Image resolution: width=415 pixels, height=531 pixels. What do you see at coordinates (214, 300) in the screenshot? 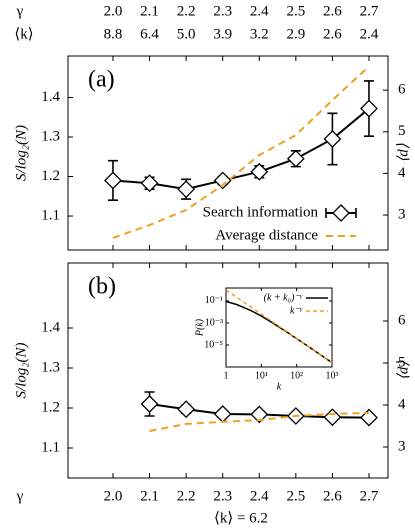
I see `y-tick-label: 10⁻¹` at bounding box center [214, 300].